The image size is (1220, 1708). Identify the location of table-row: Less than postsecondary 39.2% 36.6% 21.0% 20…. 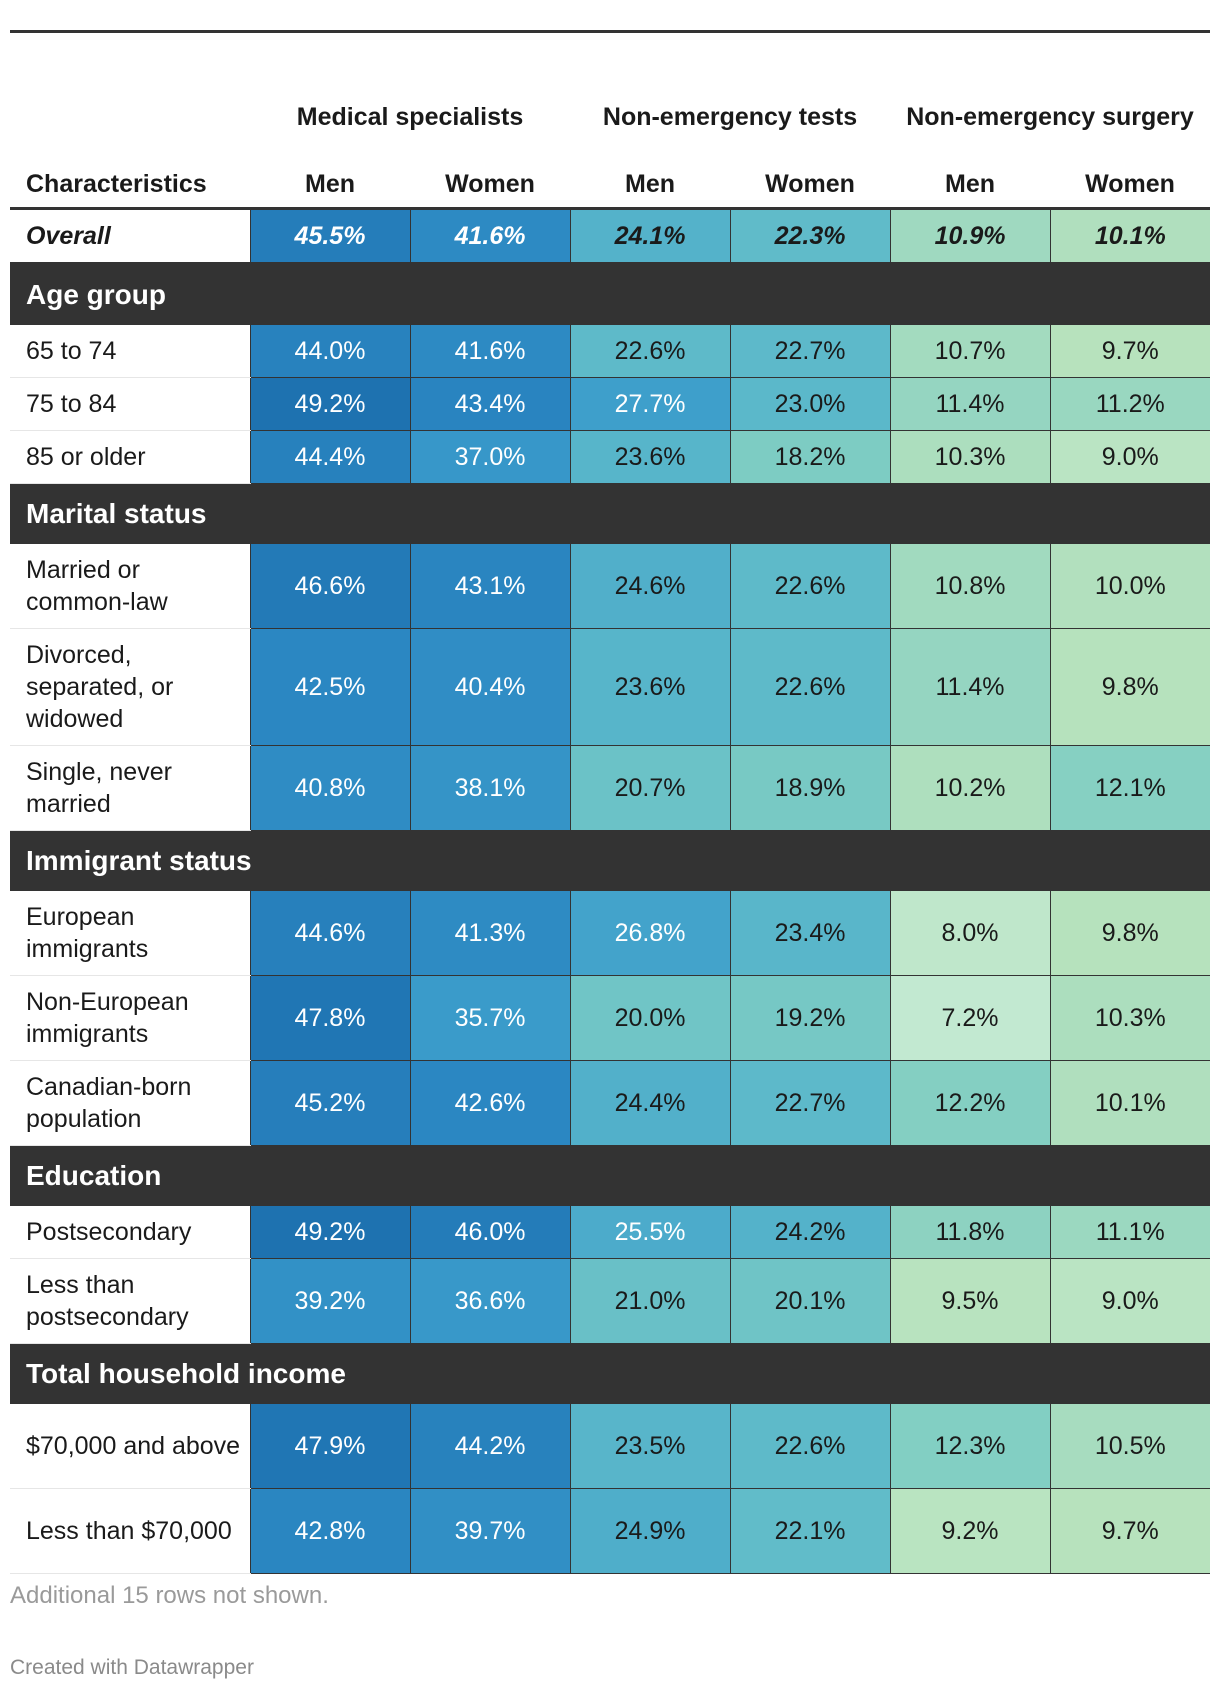
(610, 1301).